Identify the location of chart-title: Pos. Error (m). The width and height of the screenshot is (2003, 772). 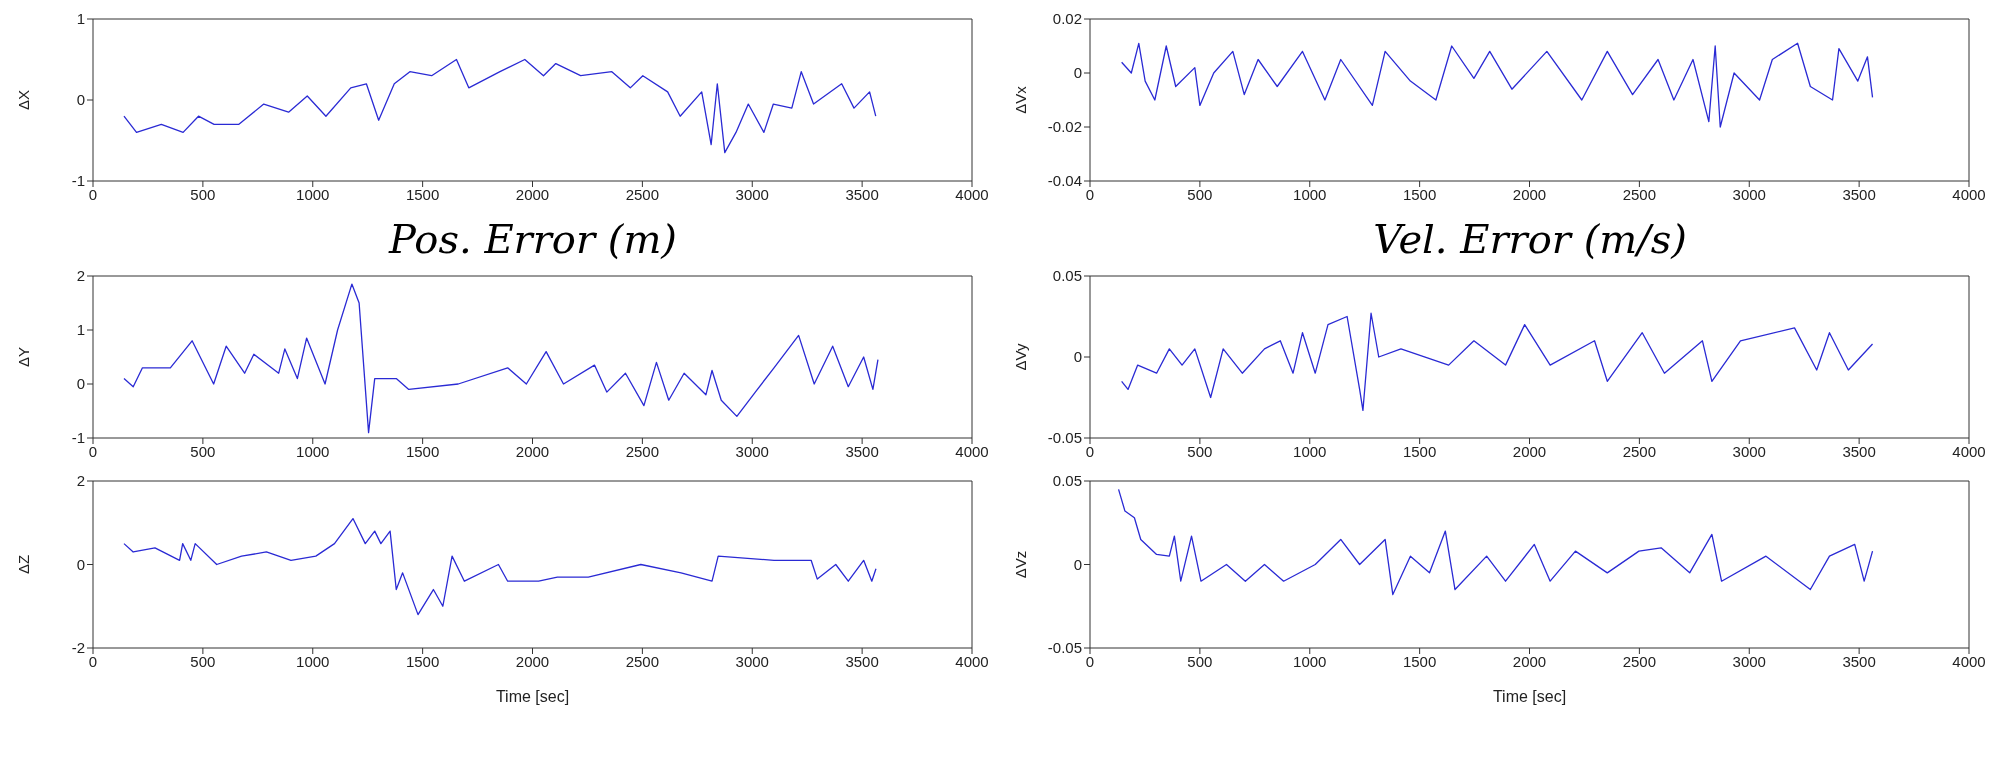
(532, 239).